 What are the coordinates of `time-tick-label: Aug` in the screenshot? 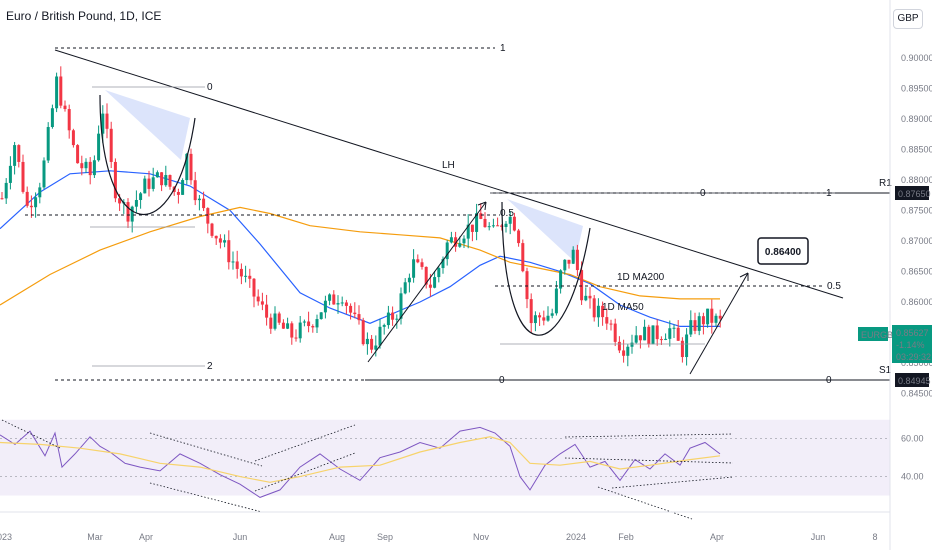 It's located at (337, 537).